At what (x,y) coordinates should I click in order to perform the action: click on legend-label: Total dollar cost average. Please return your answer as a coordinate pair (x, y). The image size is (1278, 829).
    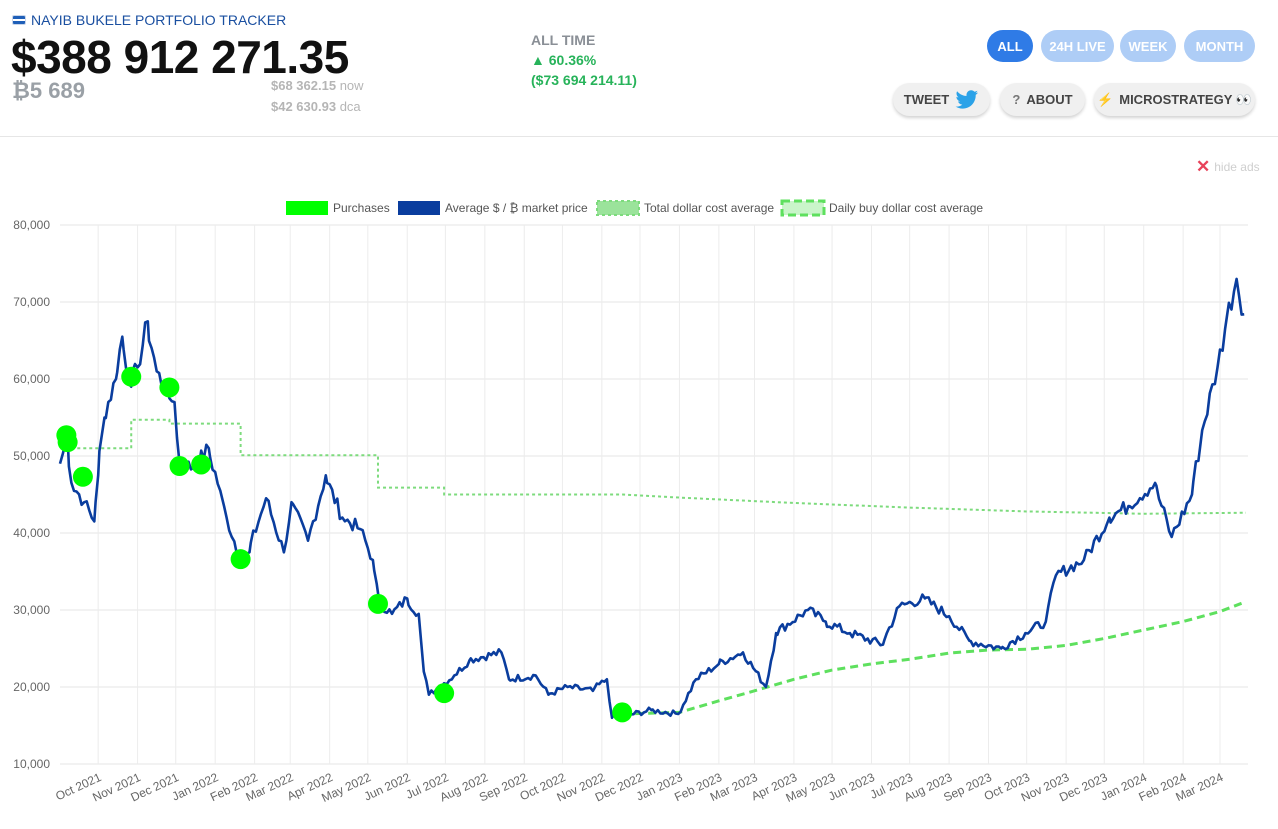
    Looking at the image, I should click on (709, 208).